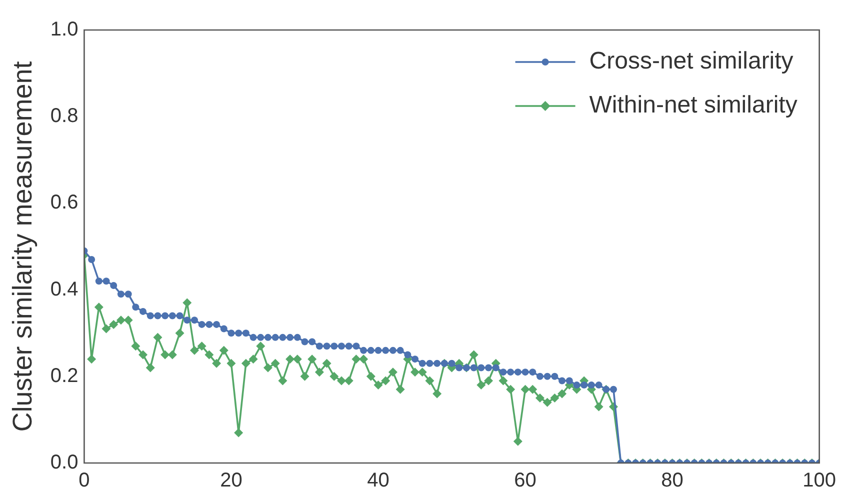 This screenshot has height=501, width=842. I want to click on y-tick-label: 0.0, so click(64, 463).